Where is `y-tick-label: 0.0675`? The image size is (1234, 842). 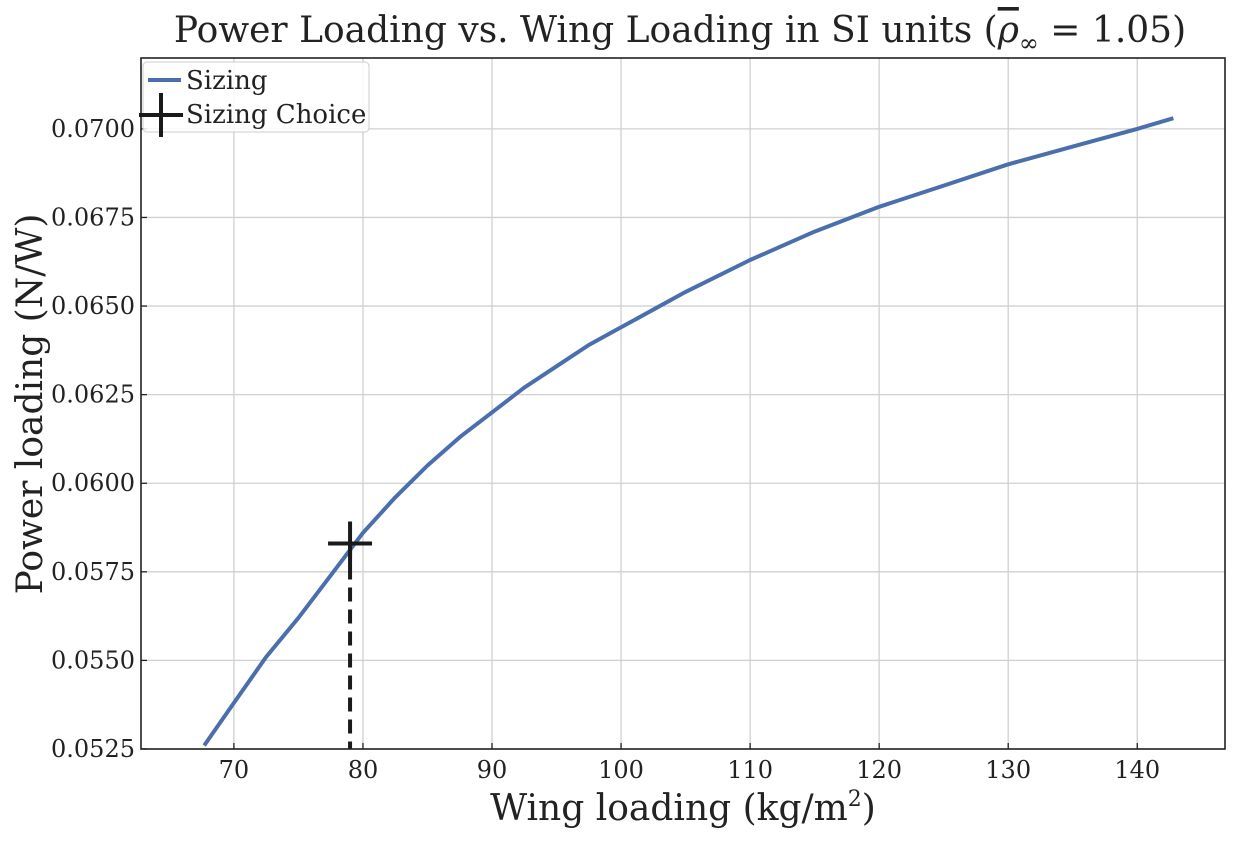 y-tick-label: 0.0675 is located at coordinates (93, 217).